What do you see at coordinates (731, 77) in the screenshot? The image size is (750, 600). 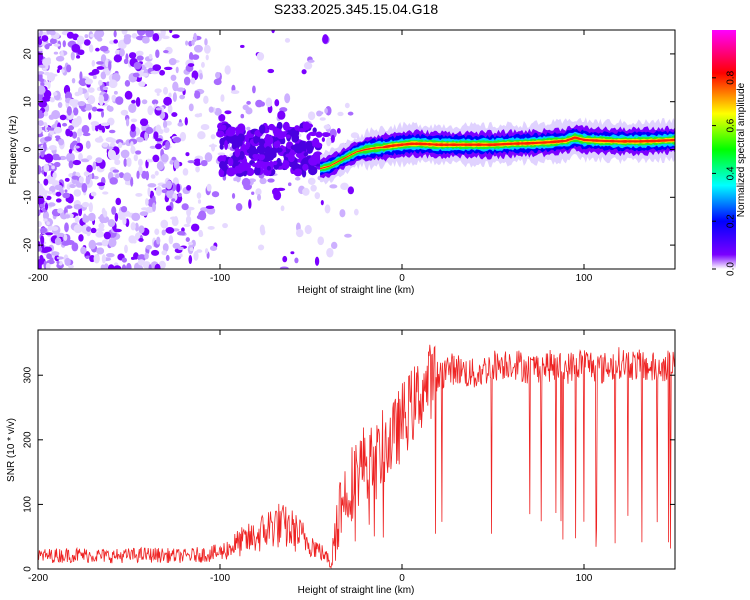 I see `colorbar-tick-label: 0.8` at bounding box center [731, 77].